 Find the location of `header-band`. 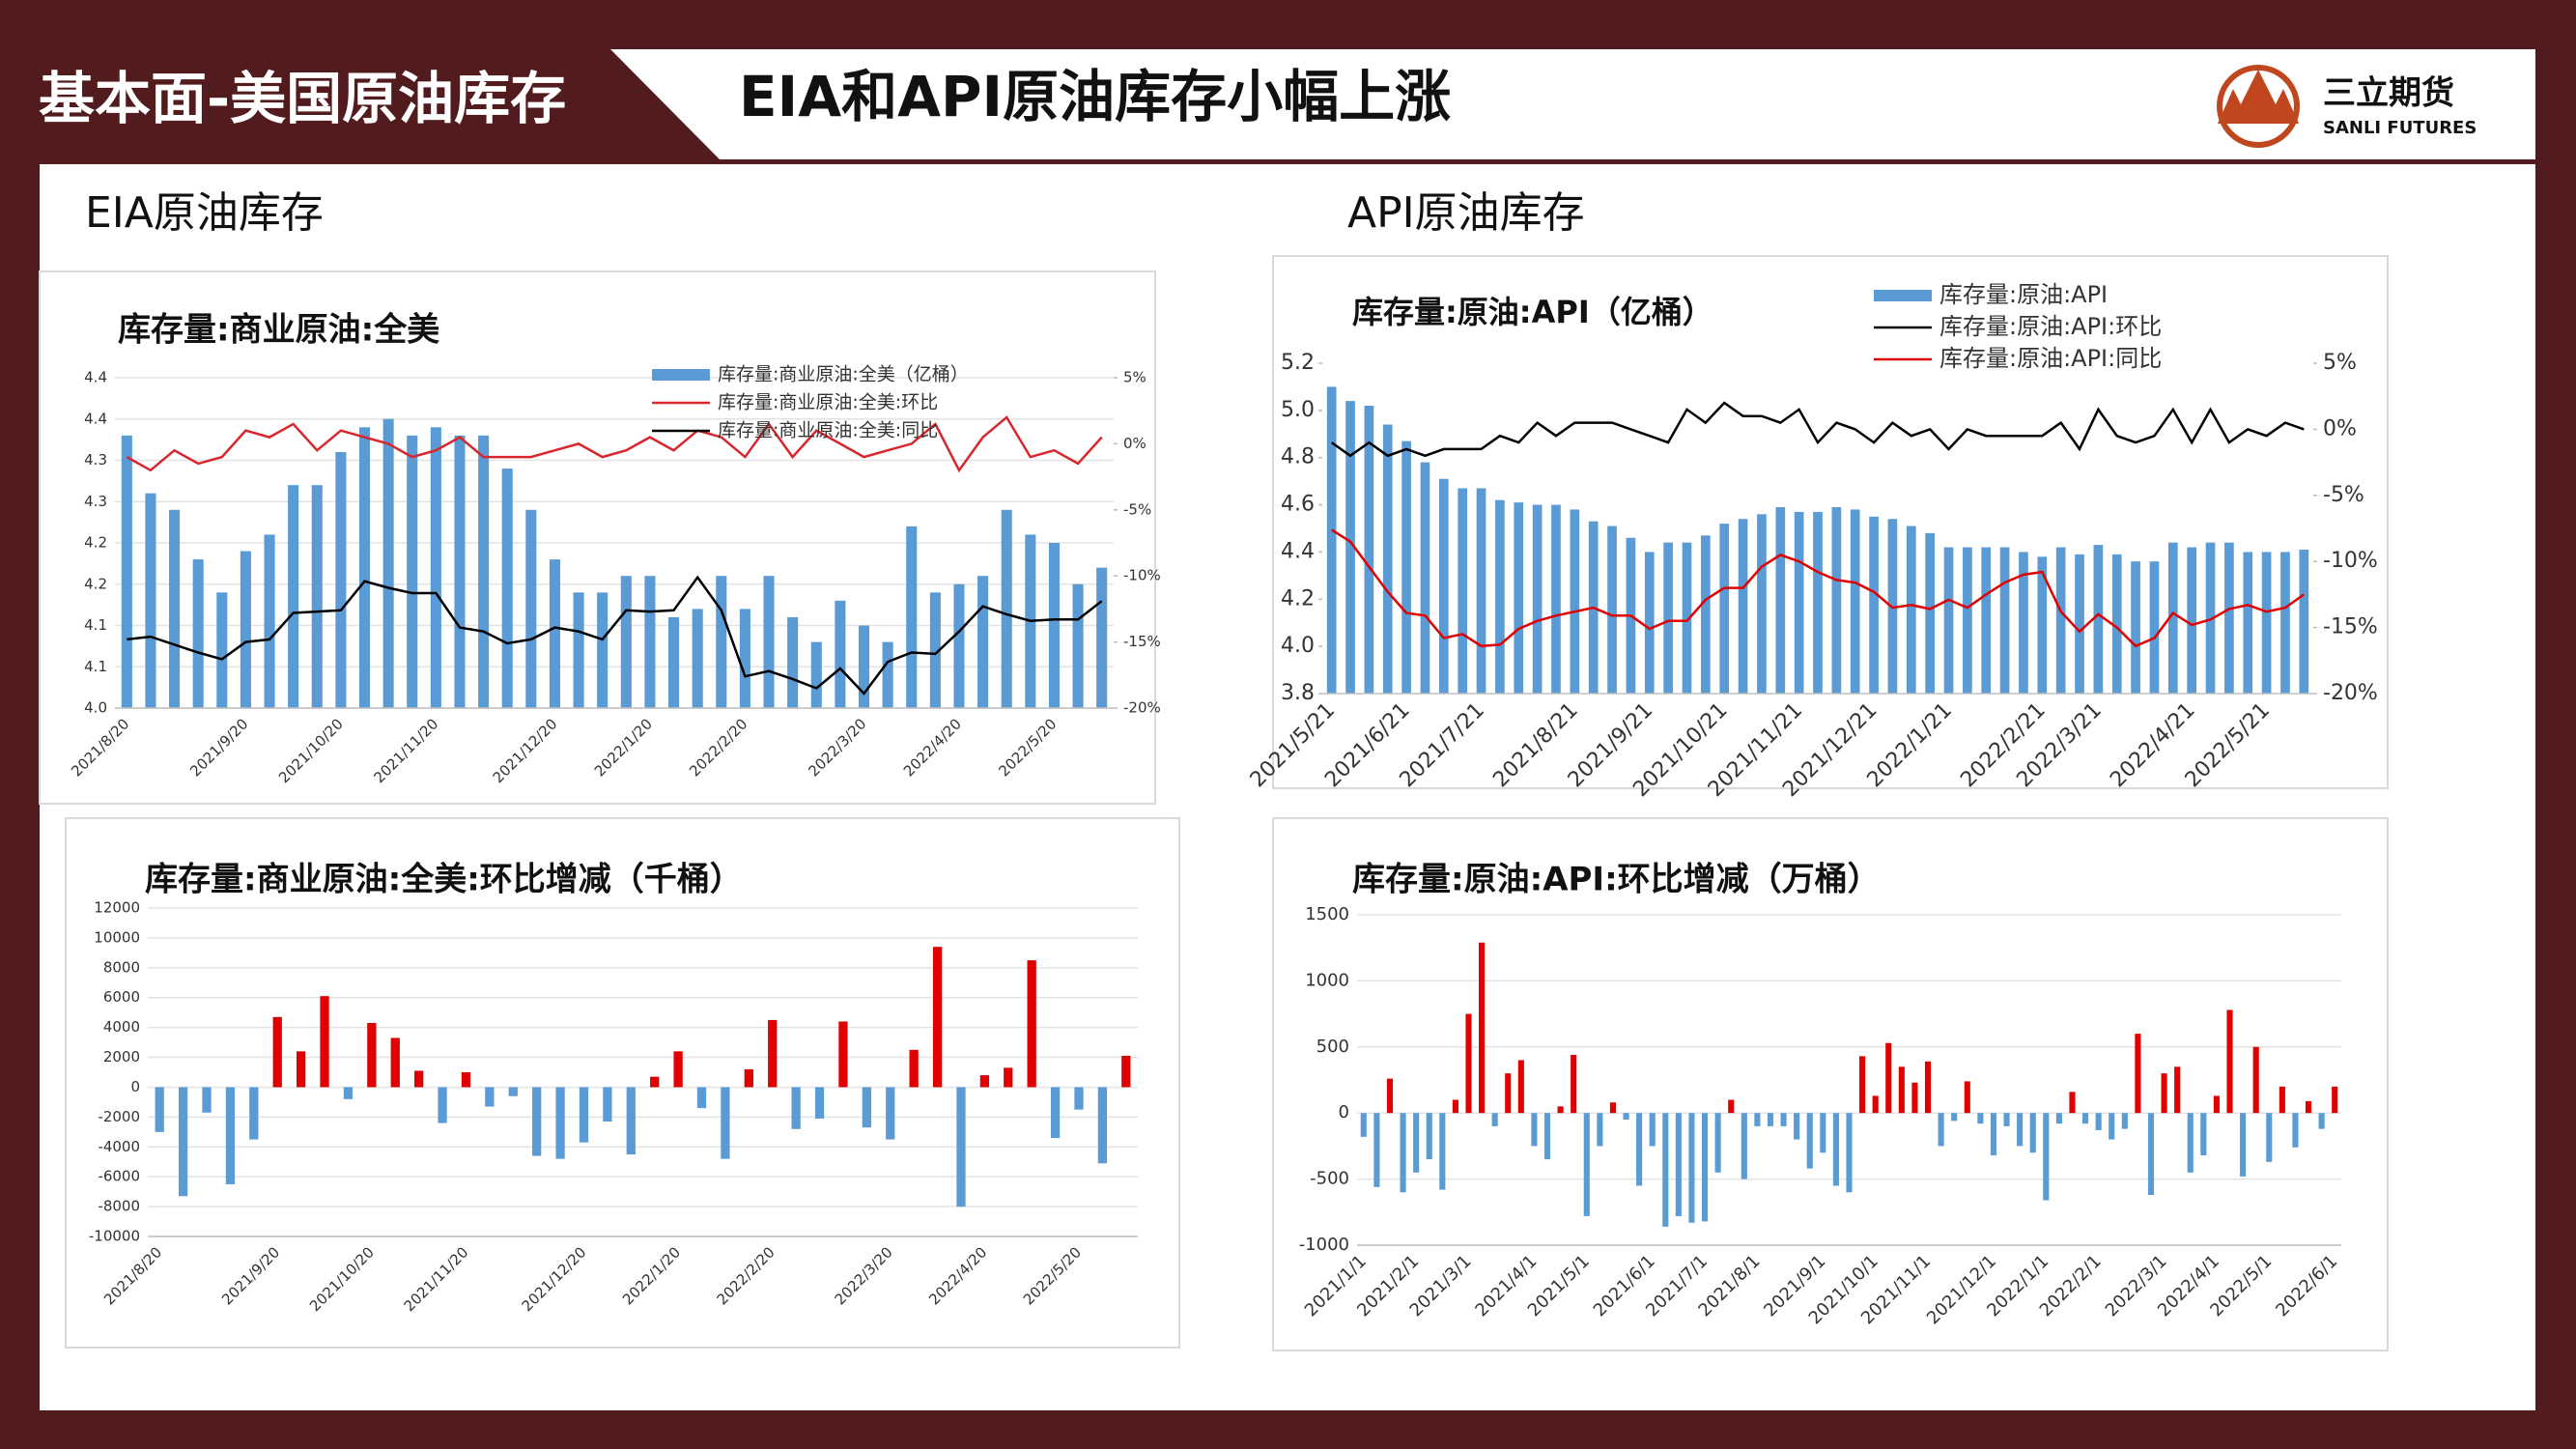

header-band is located at coordinates (1572, 104).